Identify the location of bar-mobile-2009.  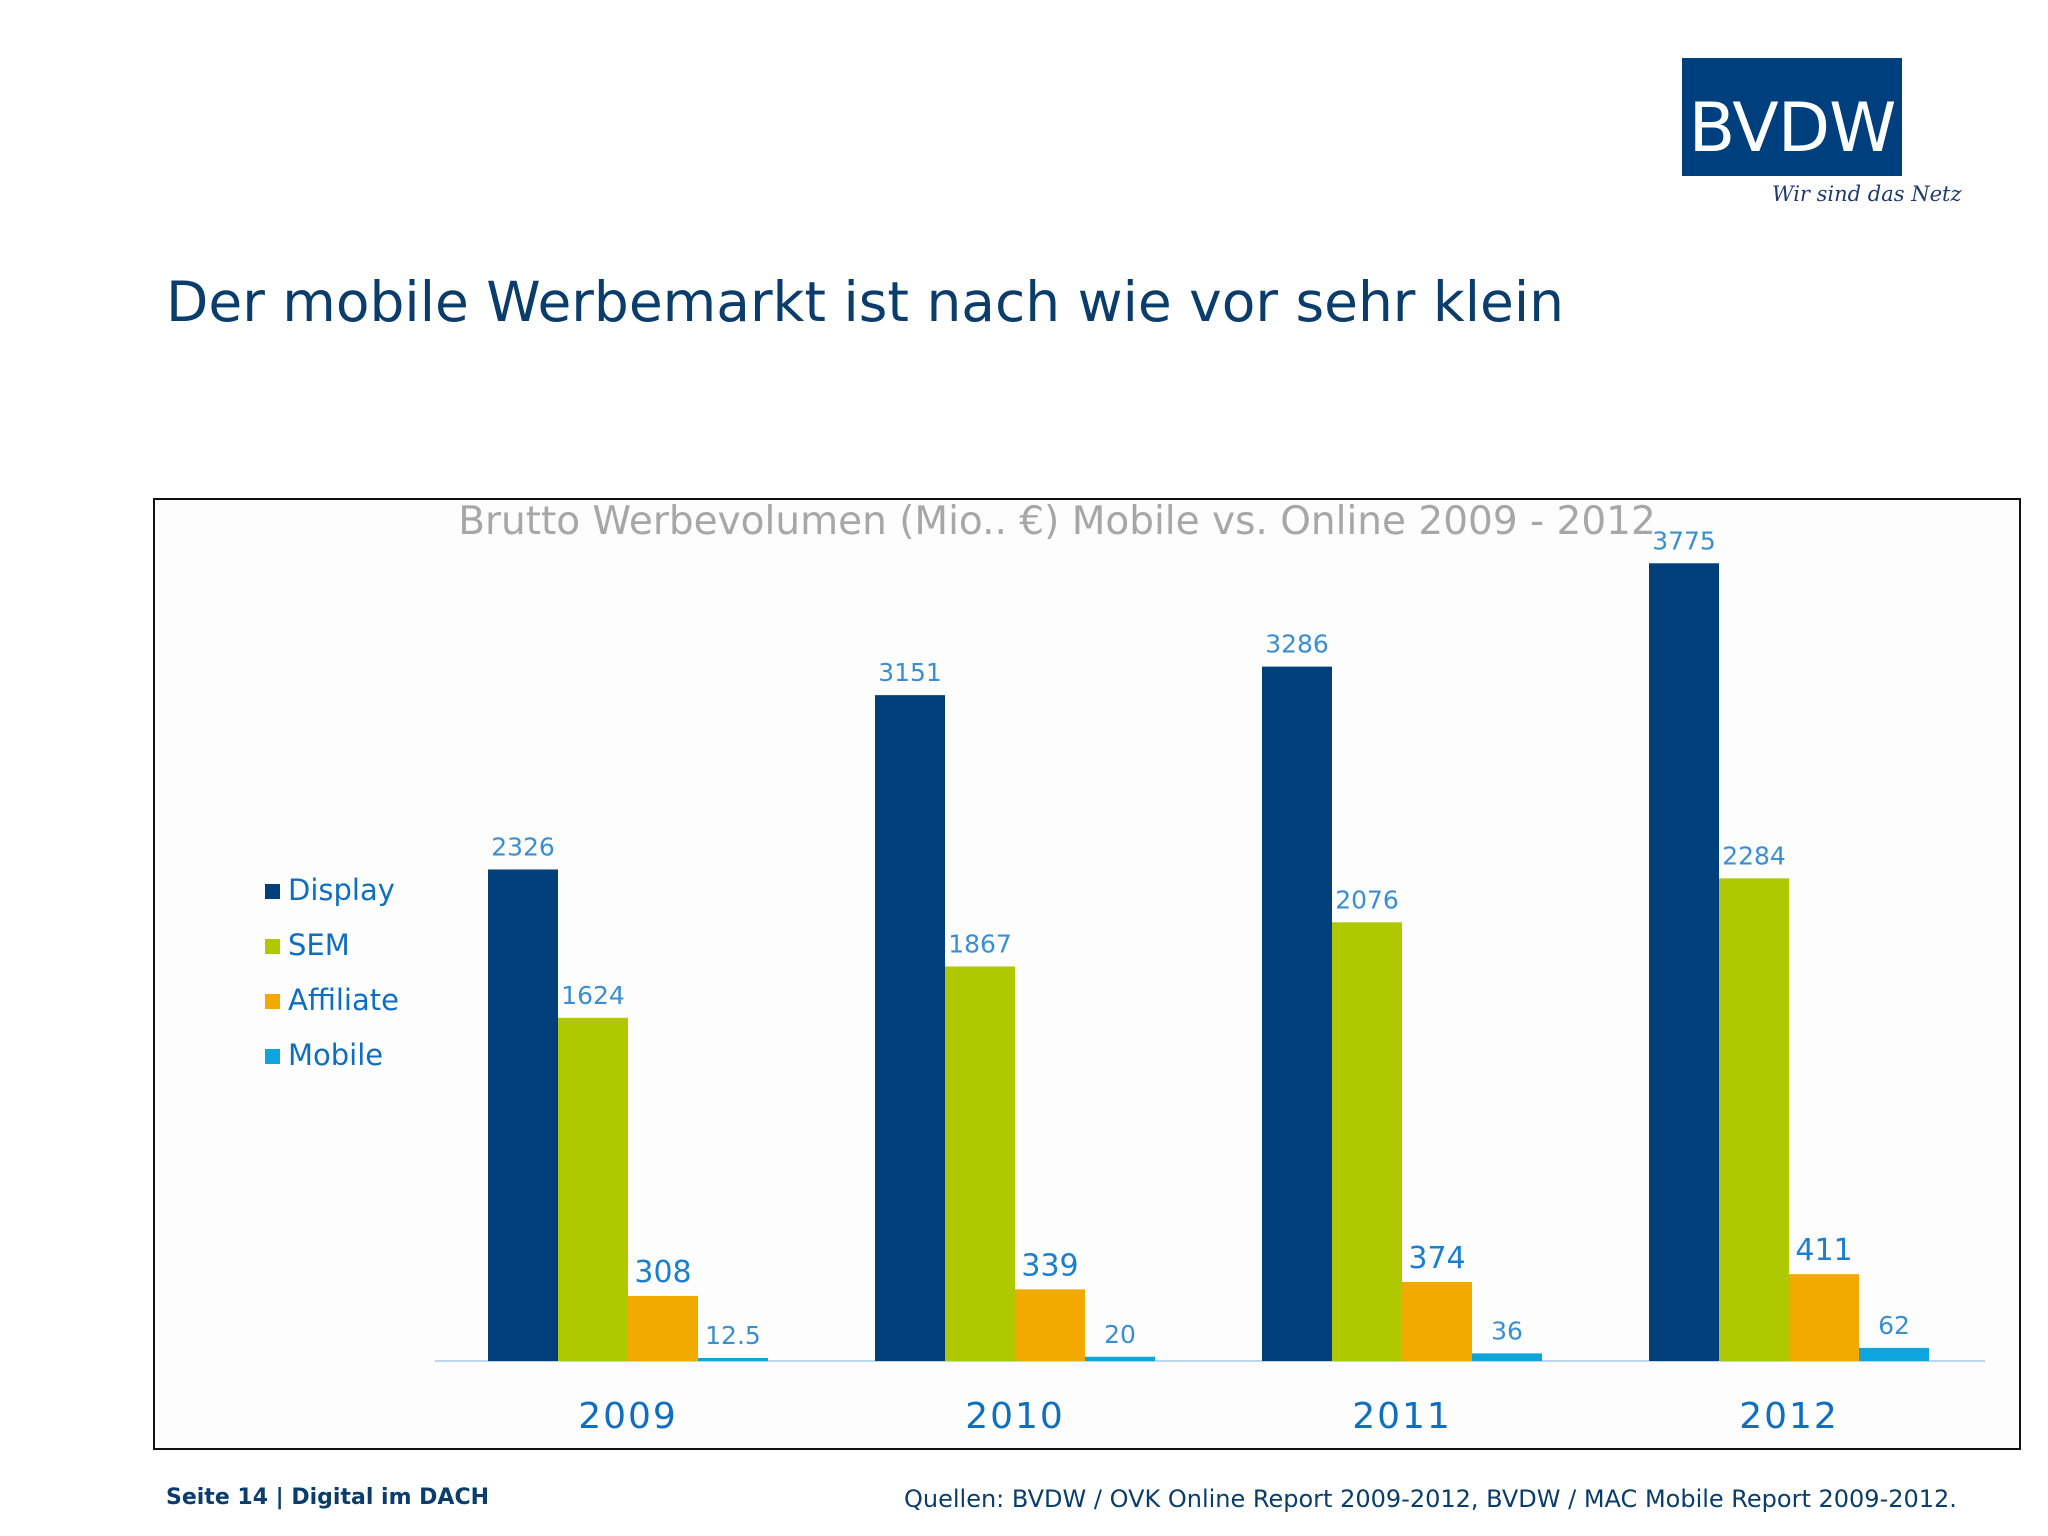
(733, 1359).